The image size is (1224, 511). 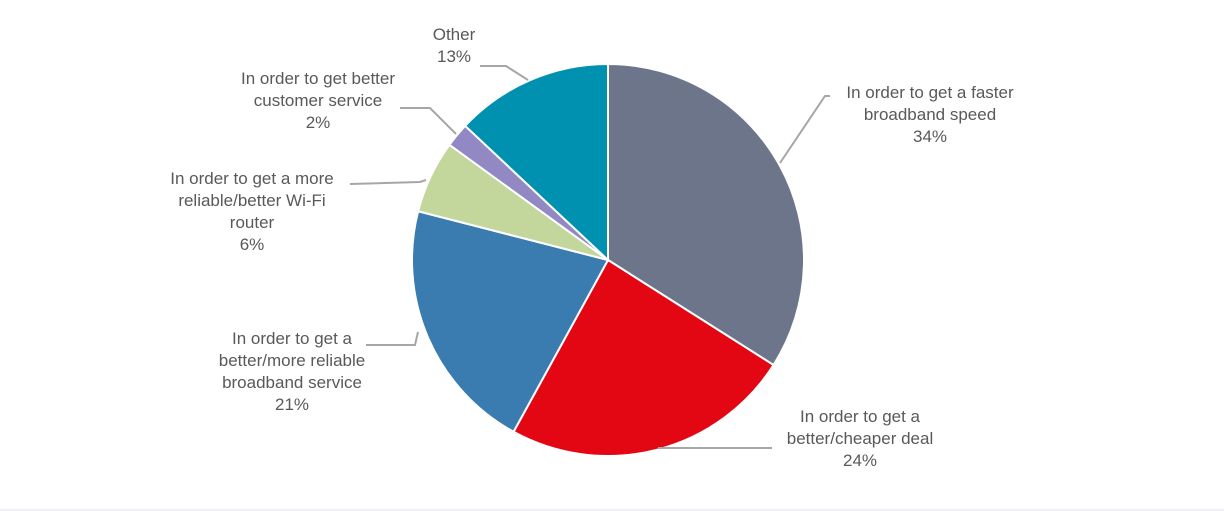 What do you see at coordinates (860, 427) in the screenshot?
I see `slice-label-2: In order to get a better/cheaper deal` at bounding box center [860, 427].